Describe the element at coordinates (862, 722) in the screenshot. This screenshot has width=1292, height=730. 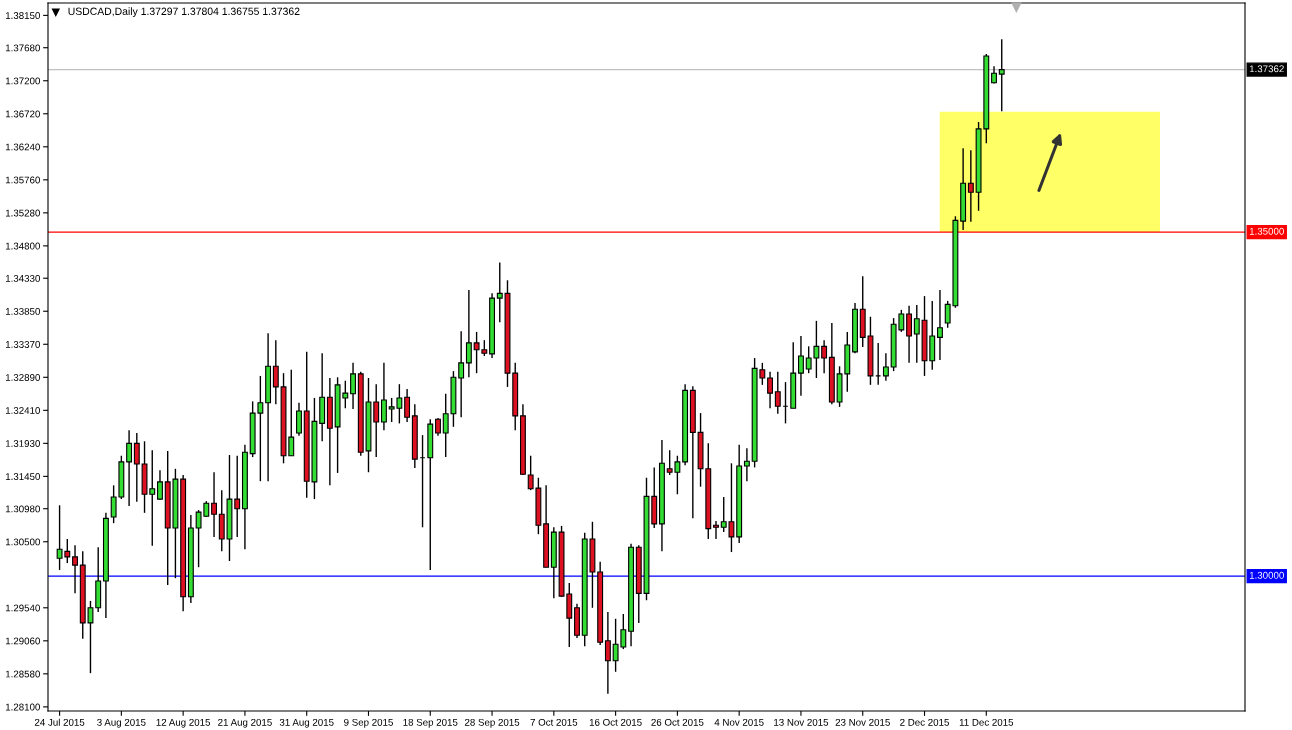
I see `x-tick-label: 23 Nov 2015` at that location.